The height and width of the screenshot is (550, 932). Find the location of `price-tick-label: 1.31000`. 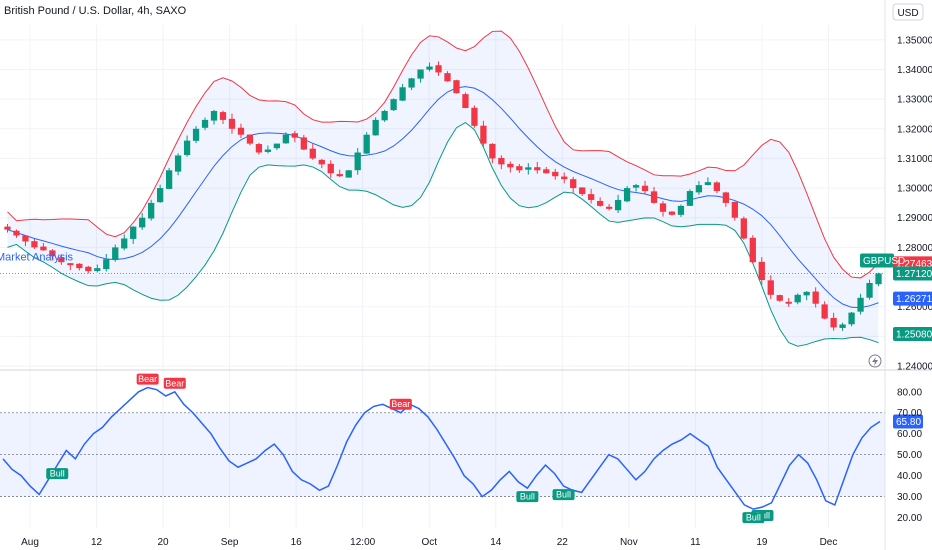

price-tick-label: 1.31000 is located at coordinates (914, 159).